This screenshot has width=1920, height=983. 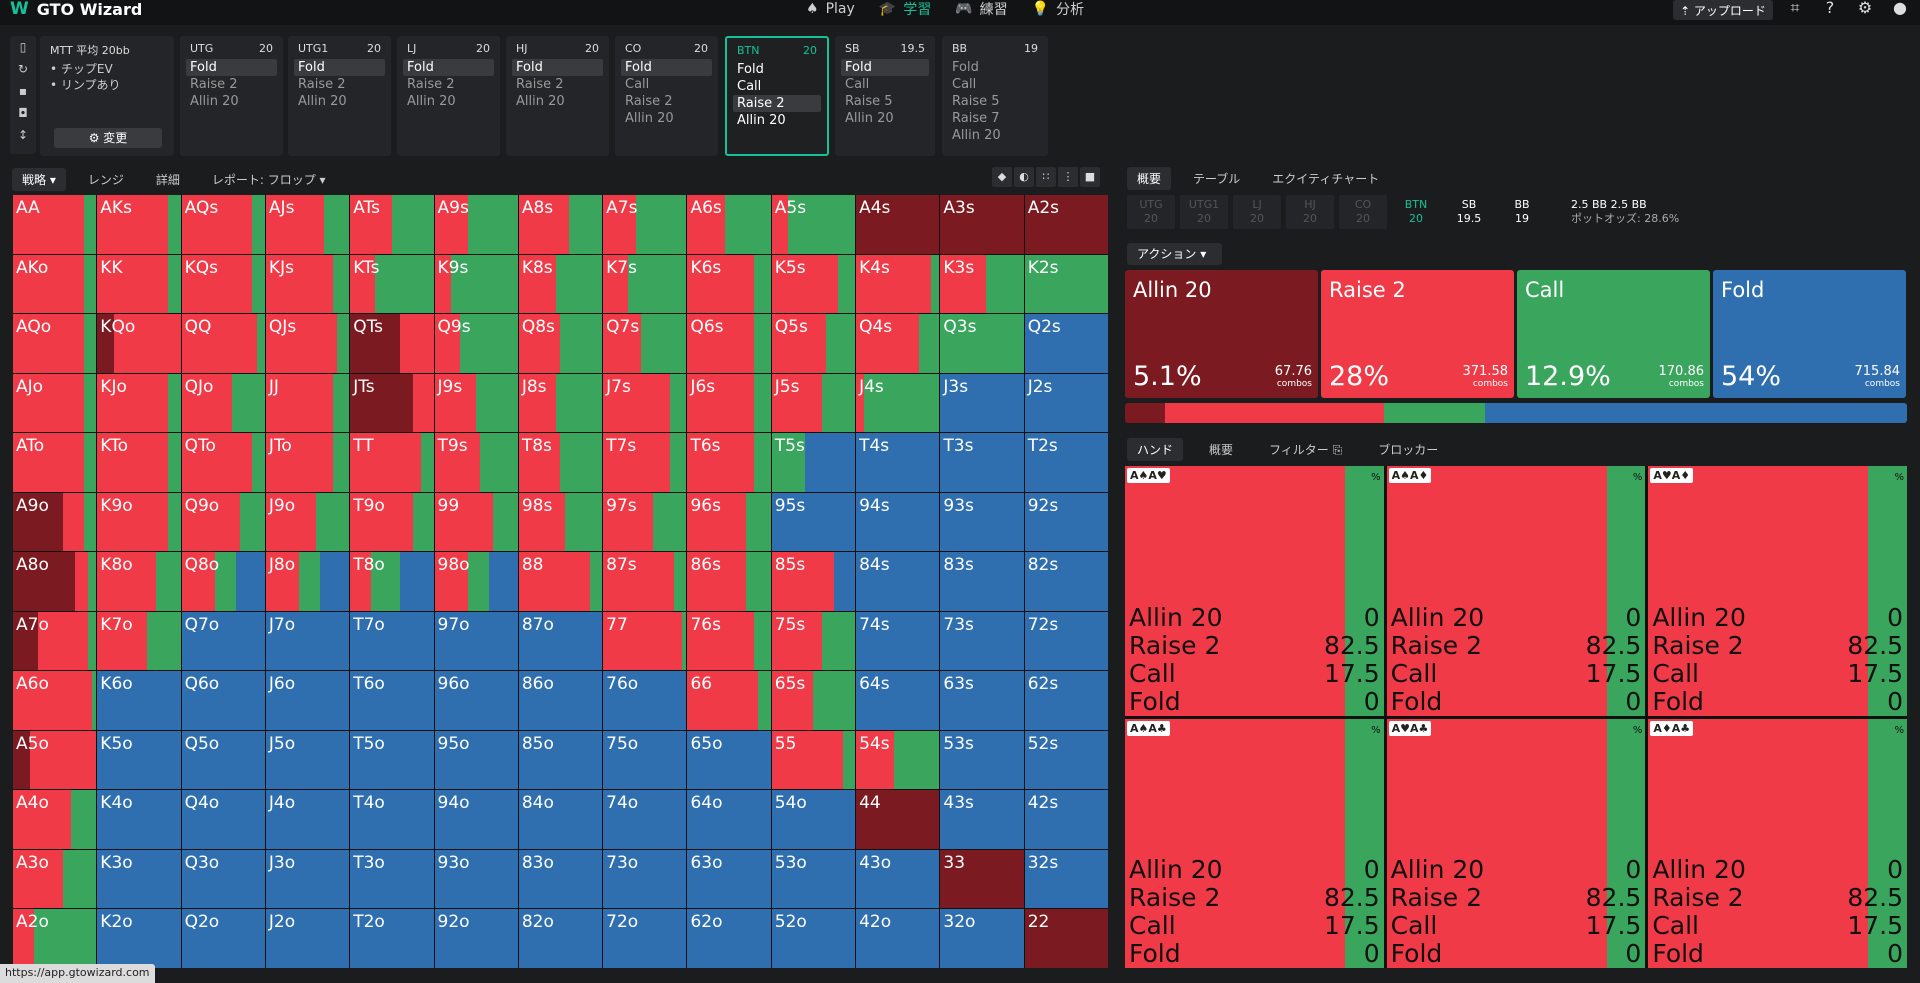 I want to click on hand-cell: J5s, so click(x=813, y=403).